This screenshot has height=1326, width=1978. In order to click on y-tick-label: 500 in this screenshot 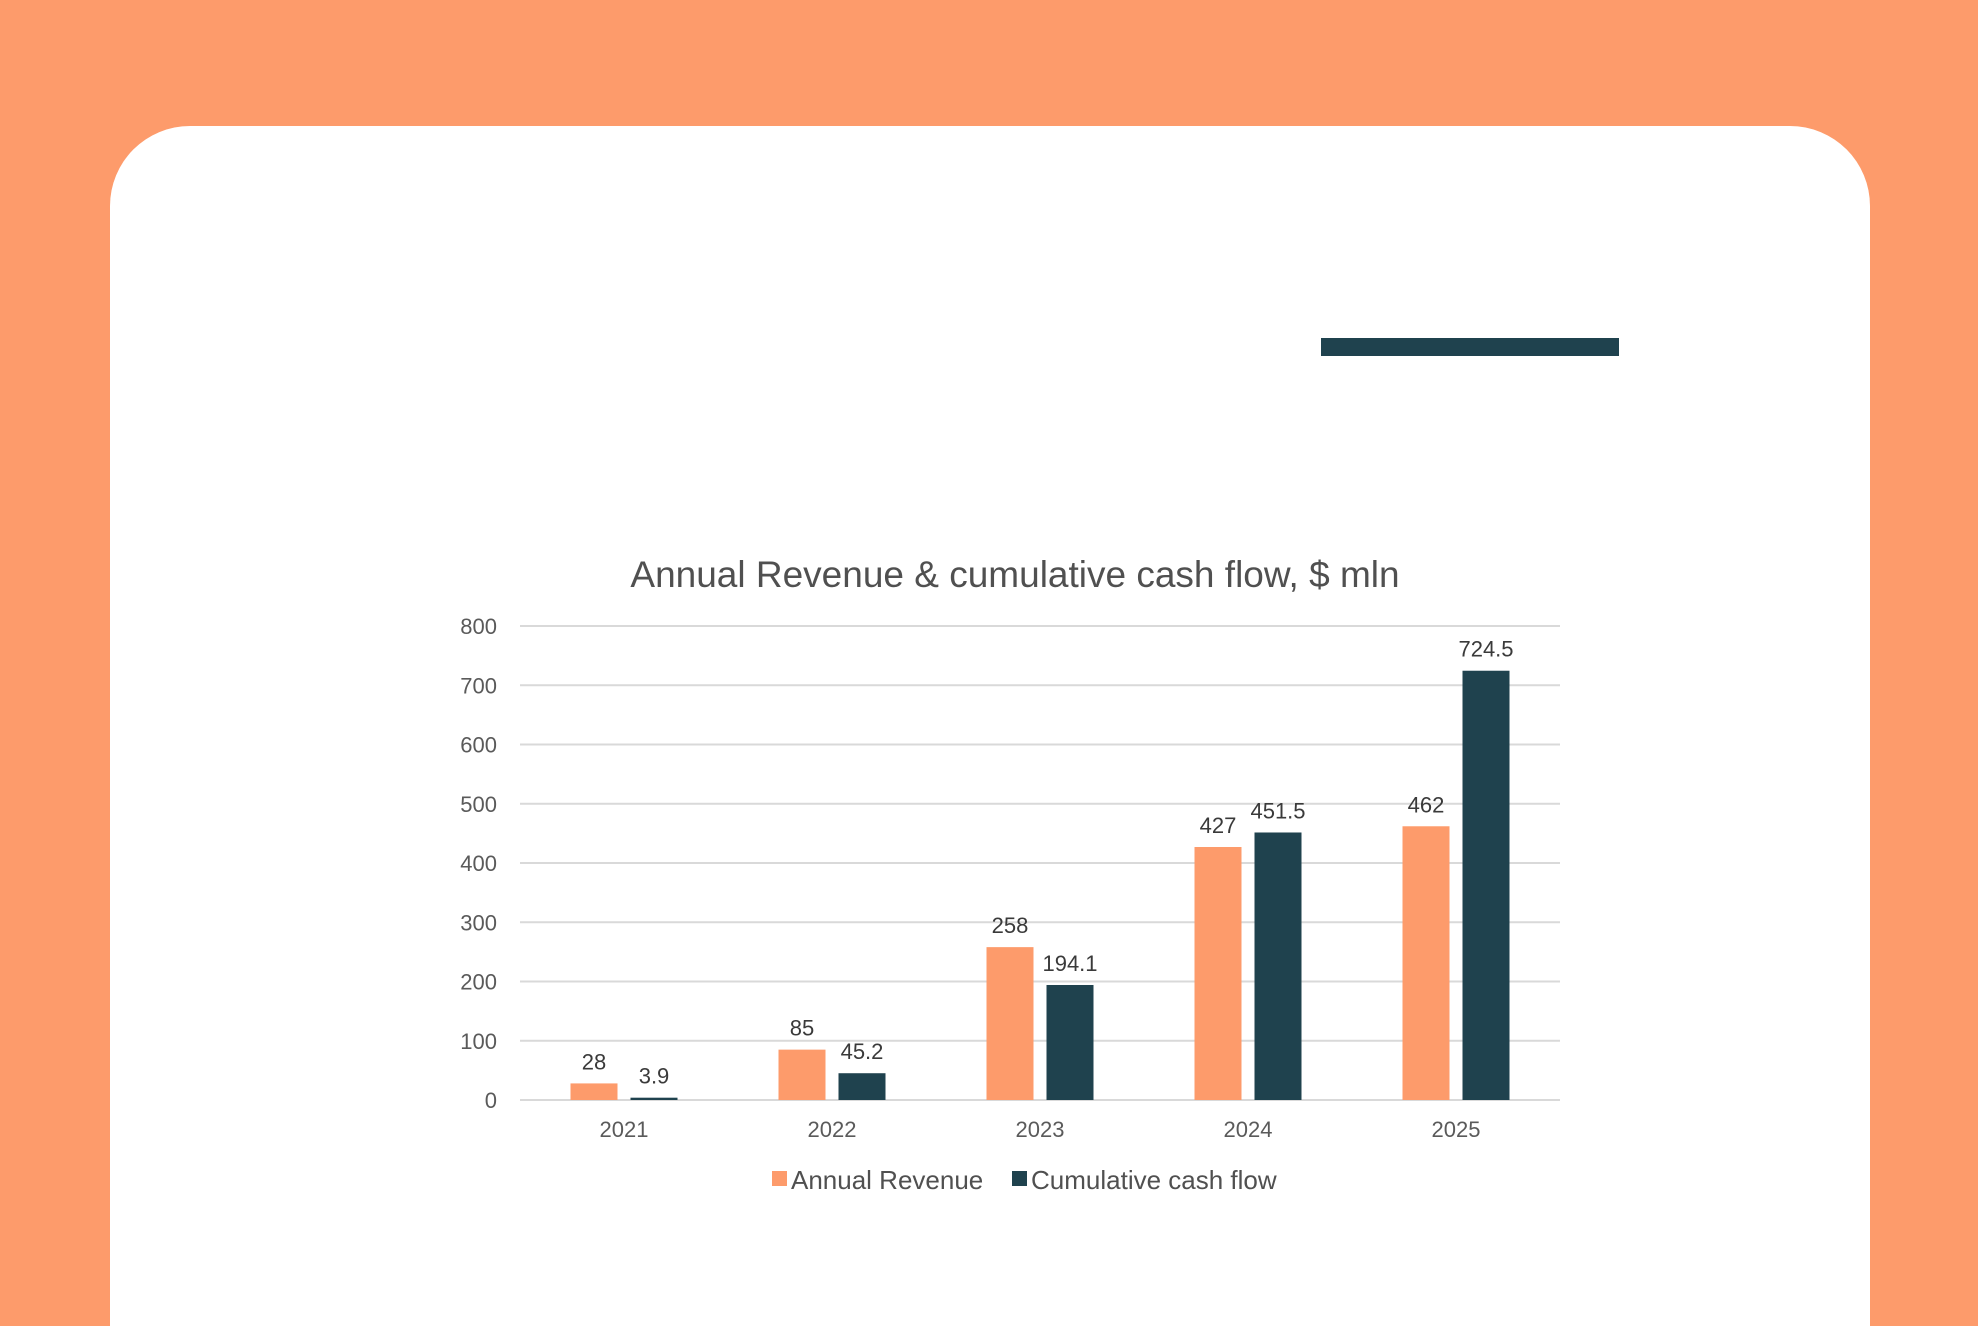, I will do `click(478, 804)`.